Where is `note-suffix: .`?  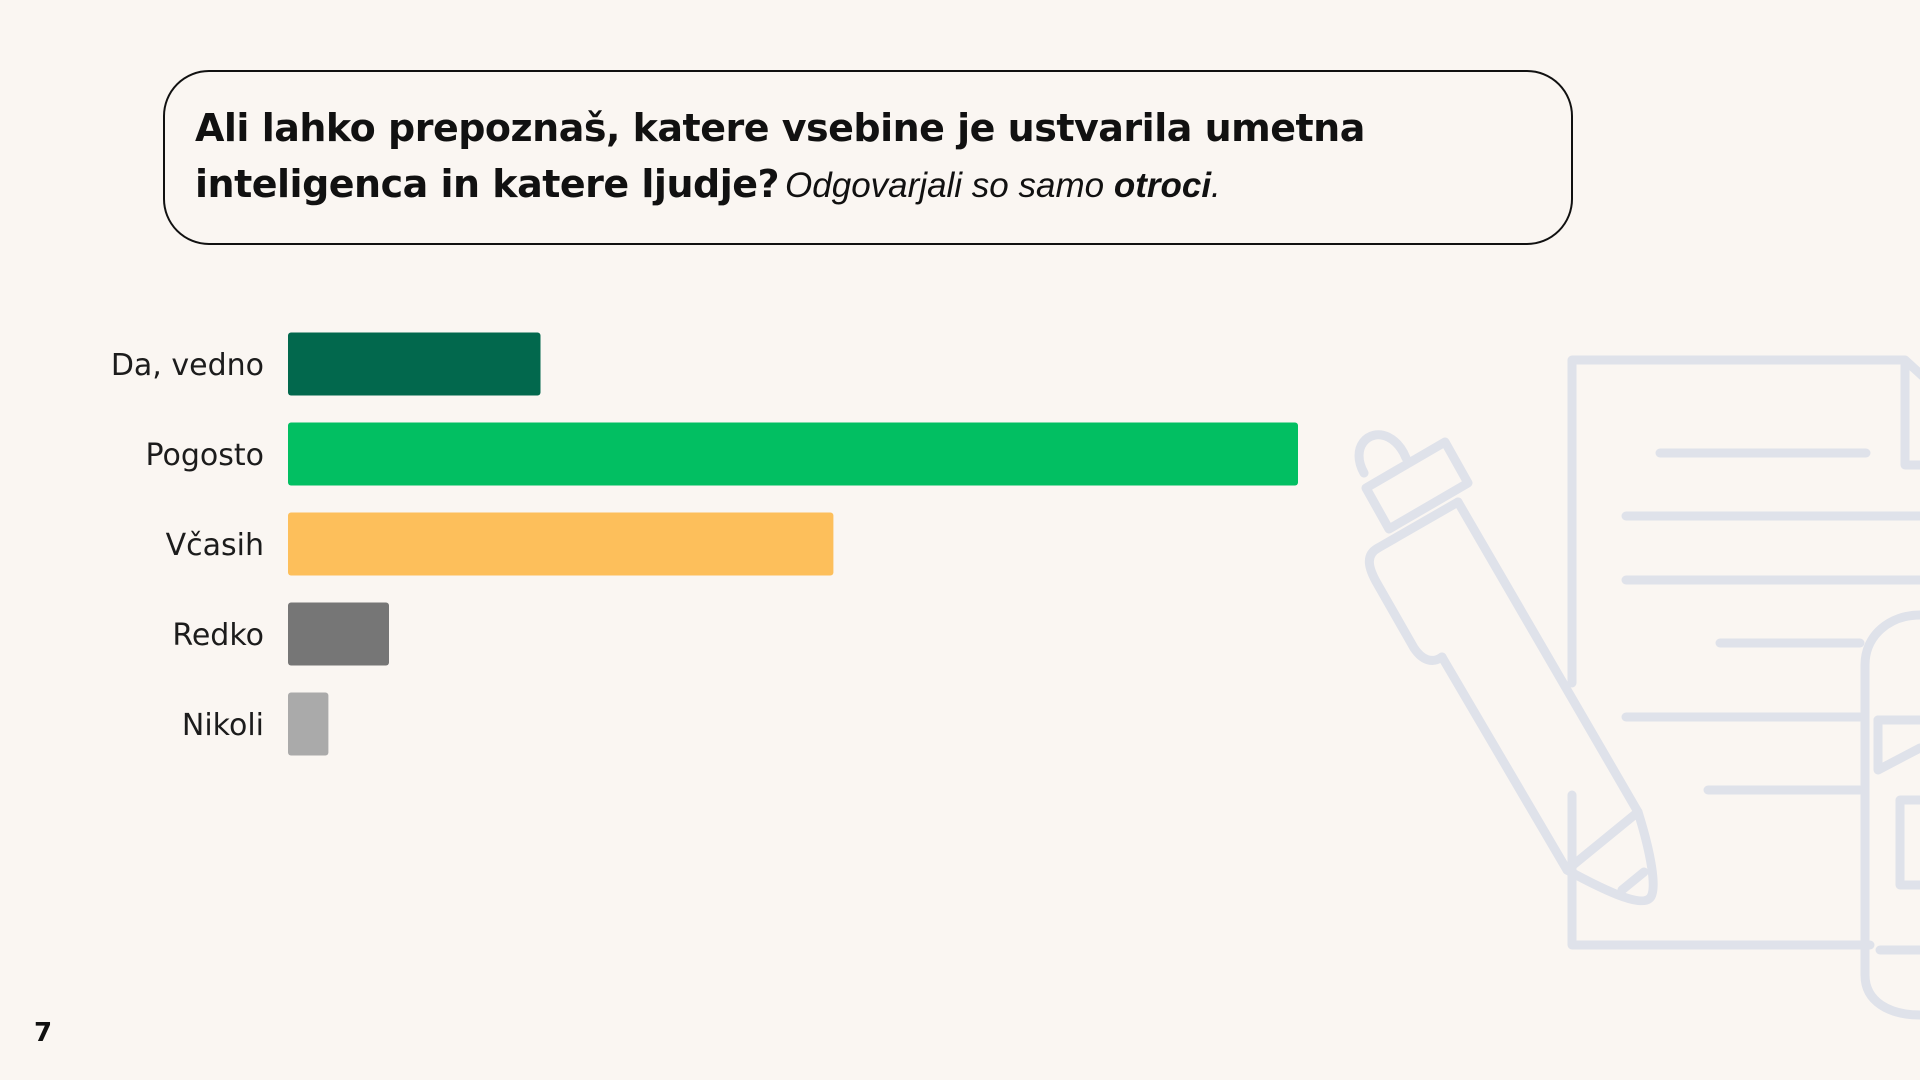
note-suffix: . is located at coordinates (1216, 185).